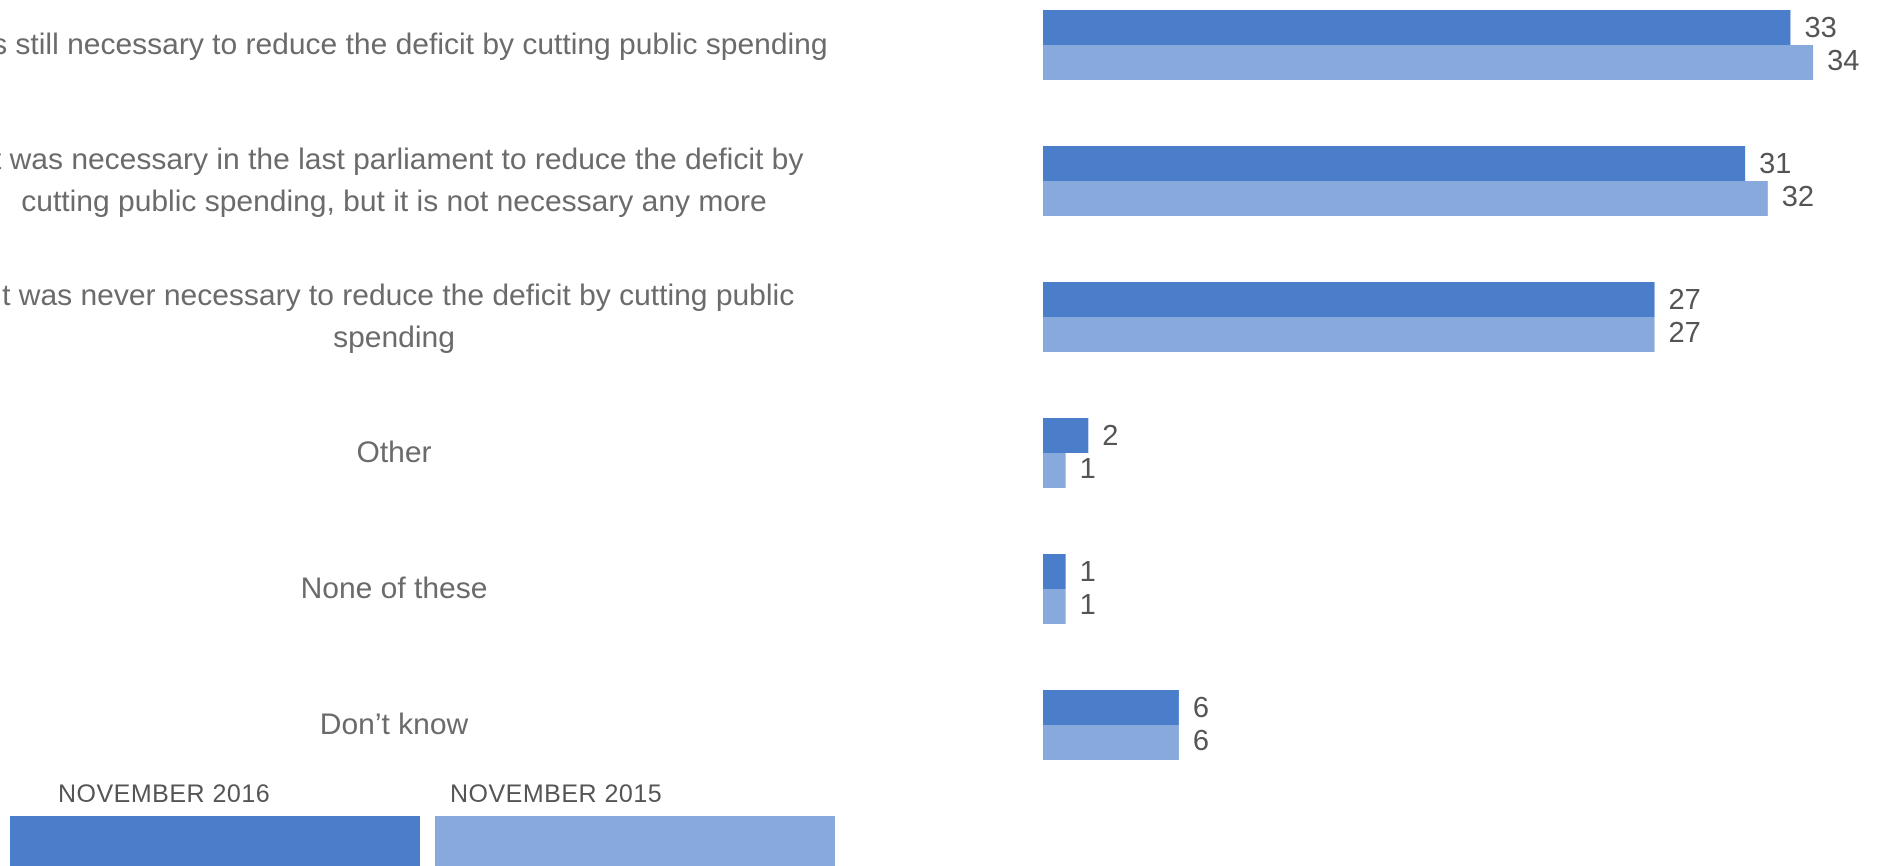 The height and width of the screenshot is (866, 1879). Describe the element at coordinates (164, 794) in the screenshot. I see `legend-label-2016: NOVEMBER 2016` at that location.